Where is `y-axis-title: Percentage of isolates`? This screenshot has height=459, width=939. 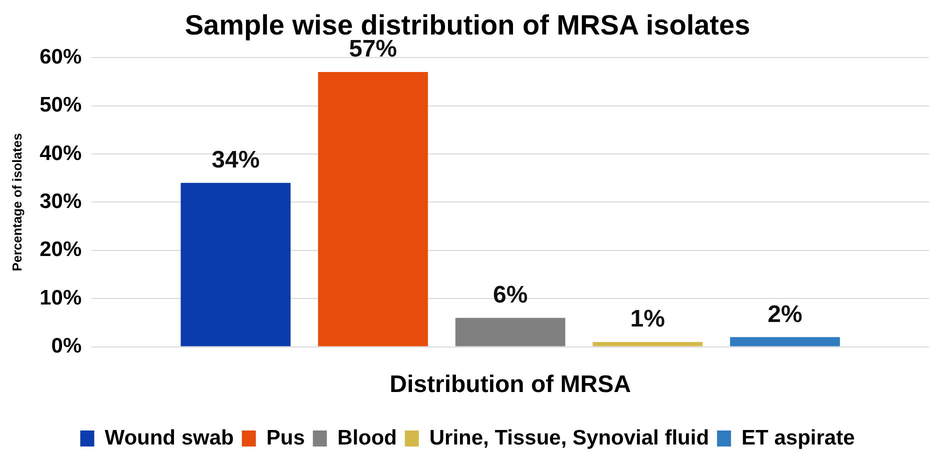
y-axis-title: Percentage of isolates is located at coordinates (16, 202).